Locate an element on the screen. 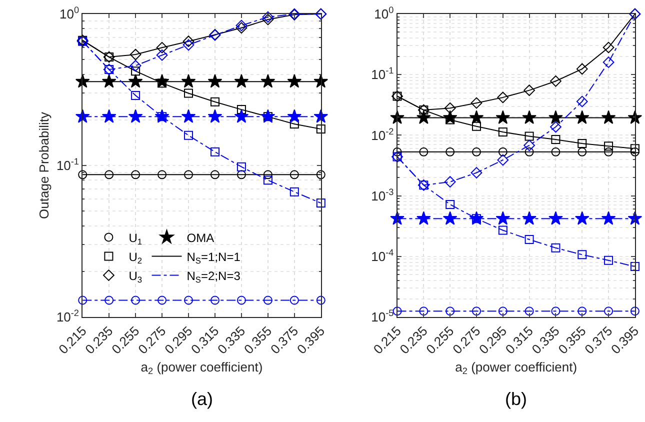 This screenshot has width=645, height=422. legend-label: U$_{1}$ is located at coordinates (135, 238).